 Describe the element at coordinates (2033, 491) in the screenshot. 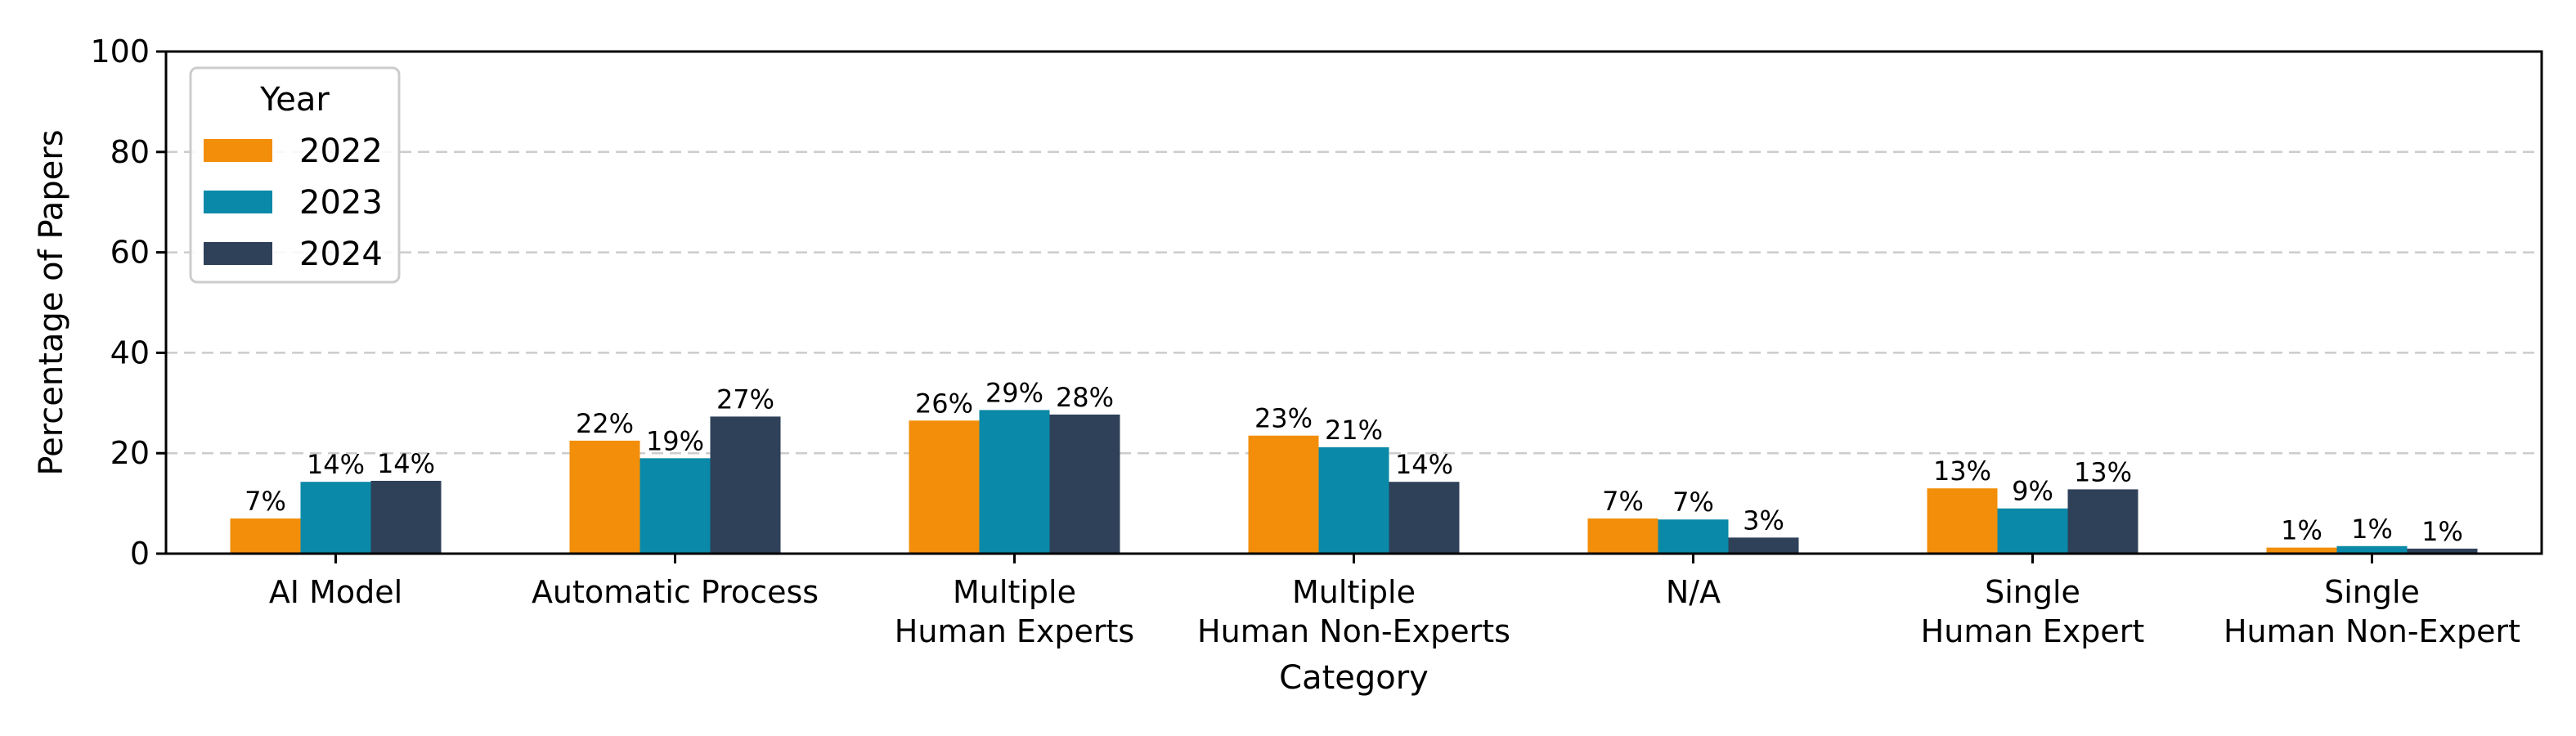

I see `bar-value-label: 9%` at that location.